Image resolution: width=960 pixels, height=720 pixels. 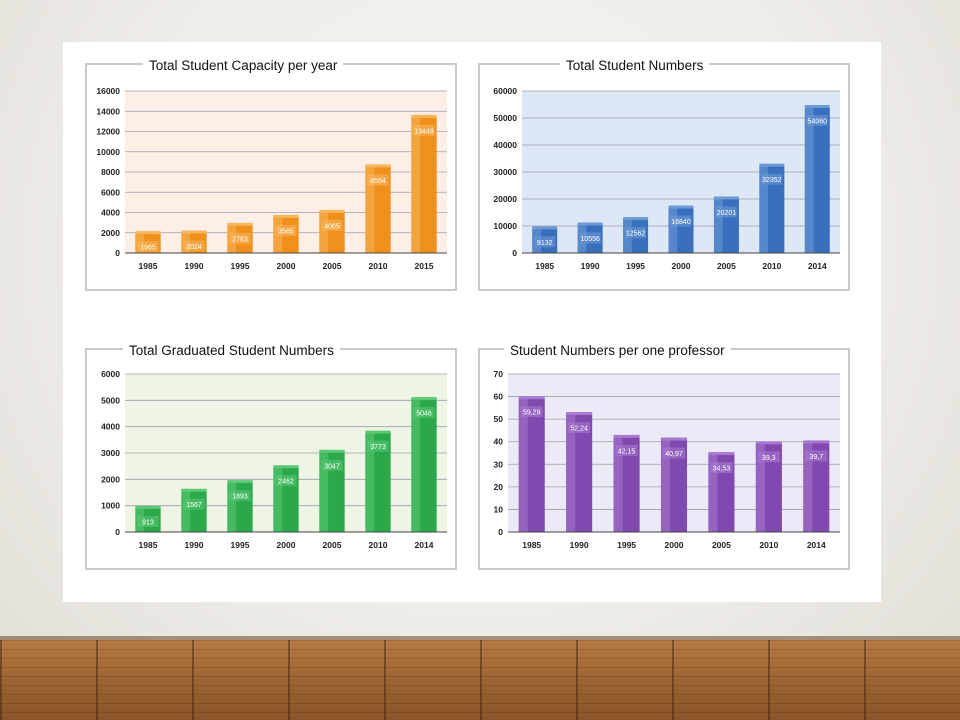 I want to click on wooden-floor, so click(x=480, y=680).